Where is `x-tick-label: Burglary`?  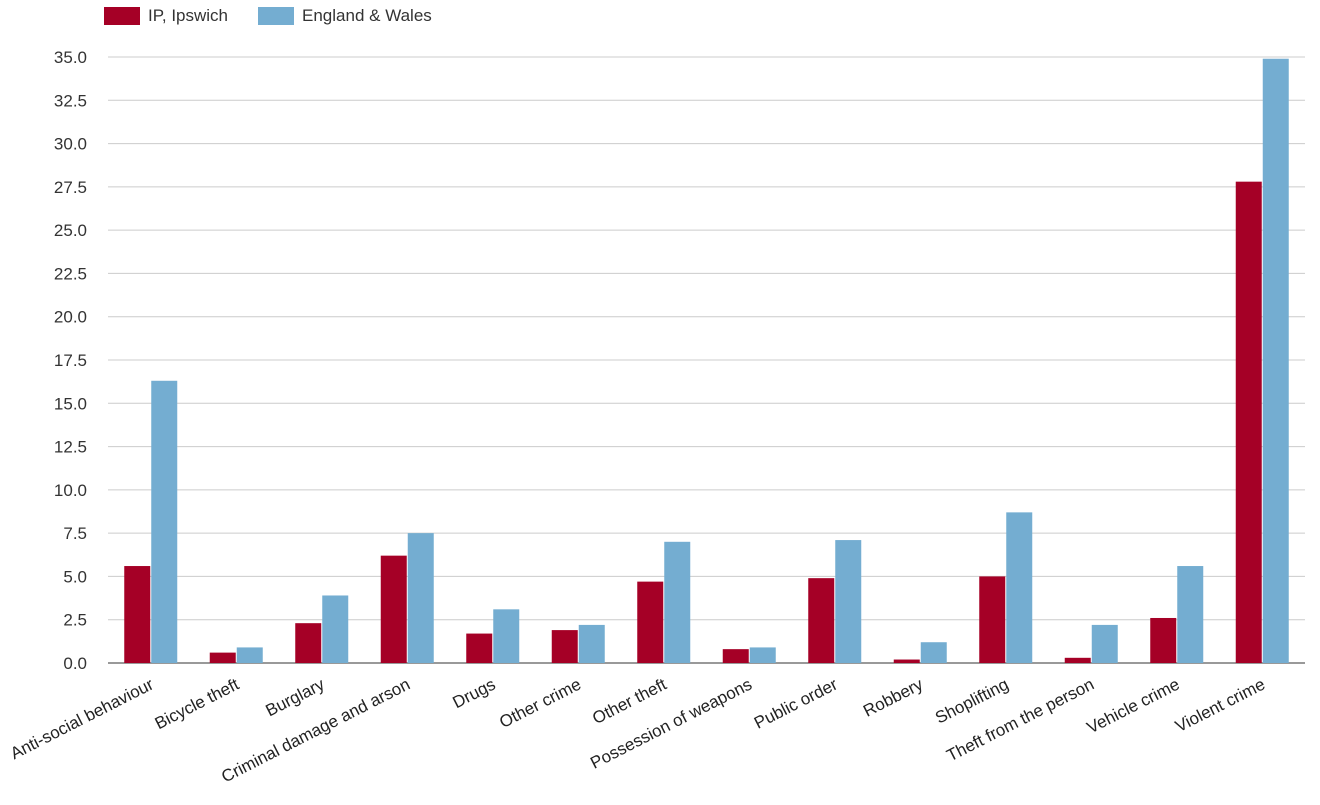 x-tick-label: Burglary is located at coordinates (295, 697).